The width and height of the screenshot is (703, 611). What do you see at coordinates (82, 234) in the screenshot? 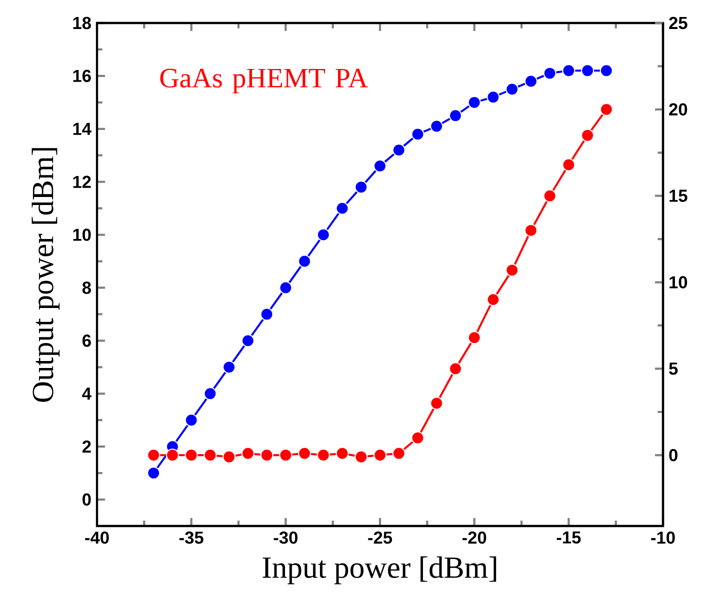
I see `y-tick-label: 10` at bounding box center [82, 234].